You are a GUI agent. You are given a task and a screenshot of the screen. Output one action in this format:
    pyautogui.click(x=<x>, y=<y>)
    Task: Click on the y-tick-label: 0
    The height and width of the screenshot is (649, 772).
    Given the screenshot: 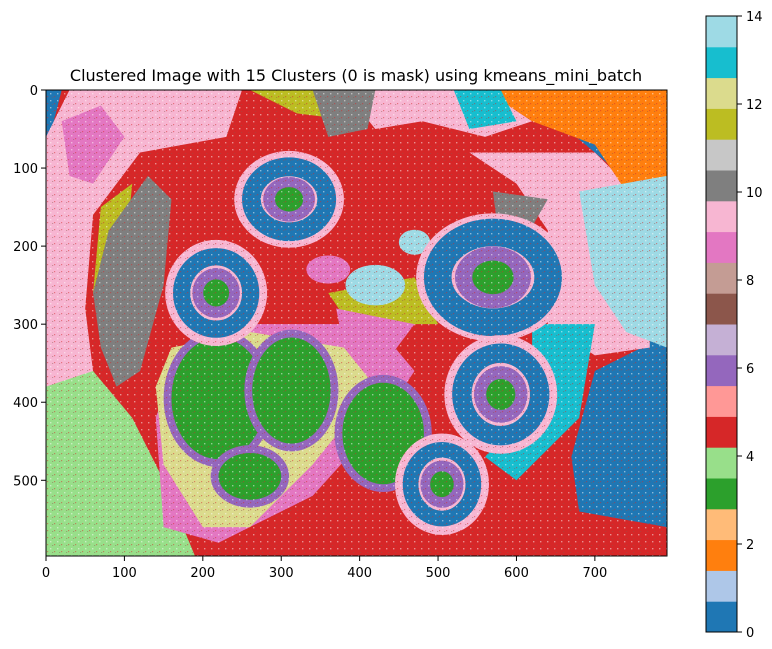 What is the action you would take?
    pyautogui.click(x=34, y=91)
    